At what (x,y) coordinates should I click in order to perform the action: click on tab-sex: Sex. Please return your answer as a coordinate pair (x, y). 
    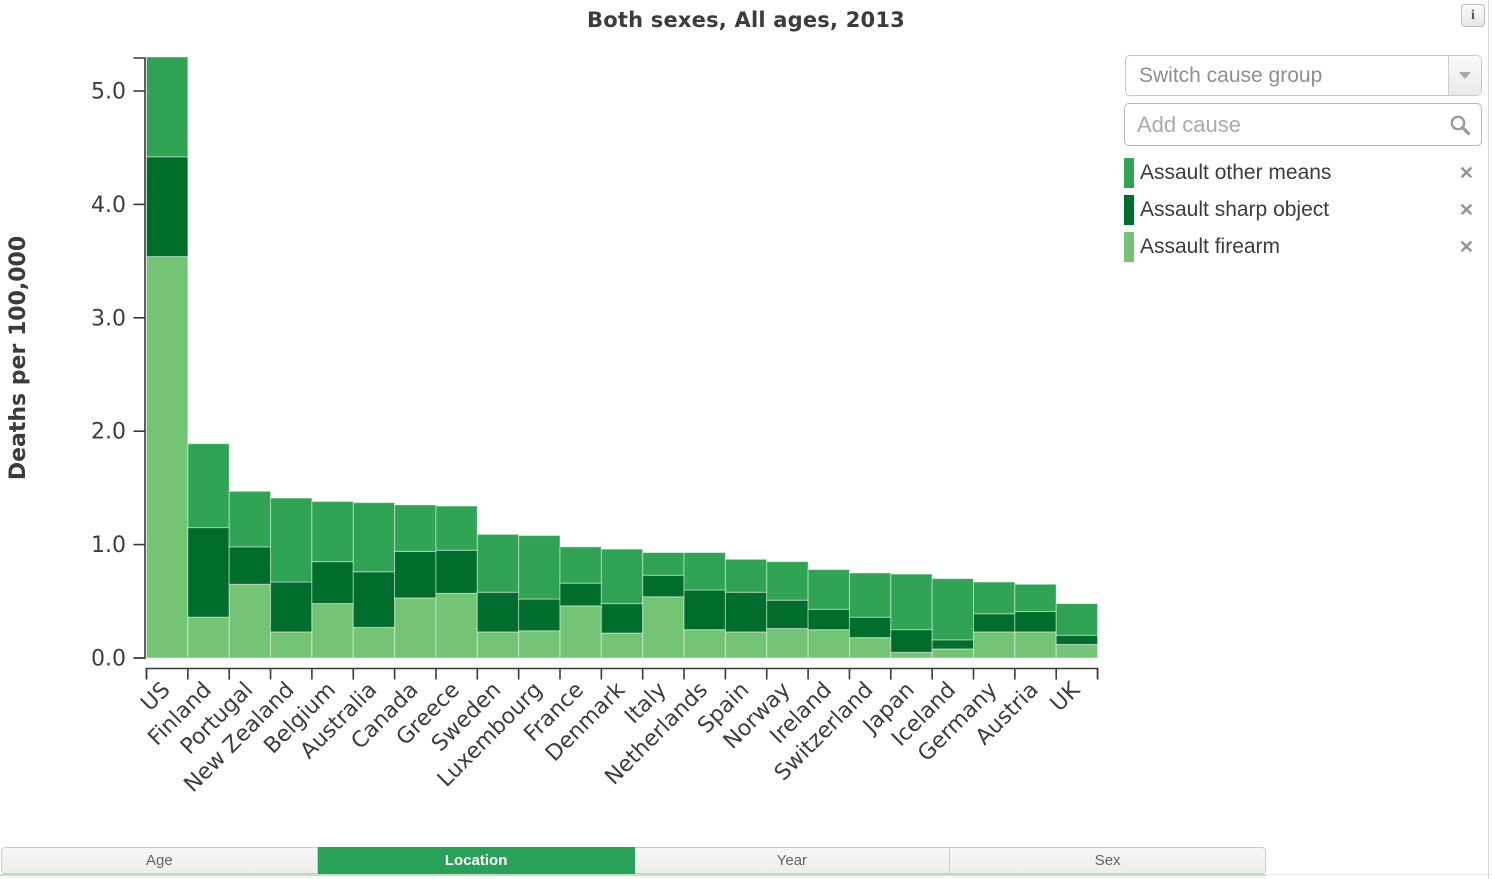
    Looking at the image, I should click on (1108, 860).